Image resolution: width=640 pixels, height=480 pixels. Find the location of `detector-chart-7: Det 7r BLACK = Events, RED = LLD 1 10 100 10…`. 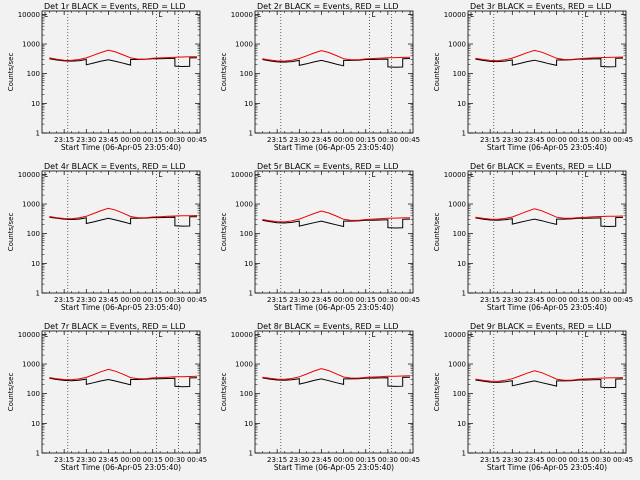

detector-chart-7: Det 7r BLACK = Events, RED = LLD 1 10 100 10… is located at coordinates (107, 397).